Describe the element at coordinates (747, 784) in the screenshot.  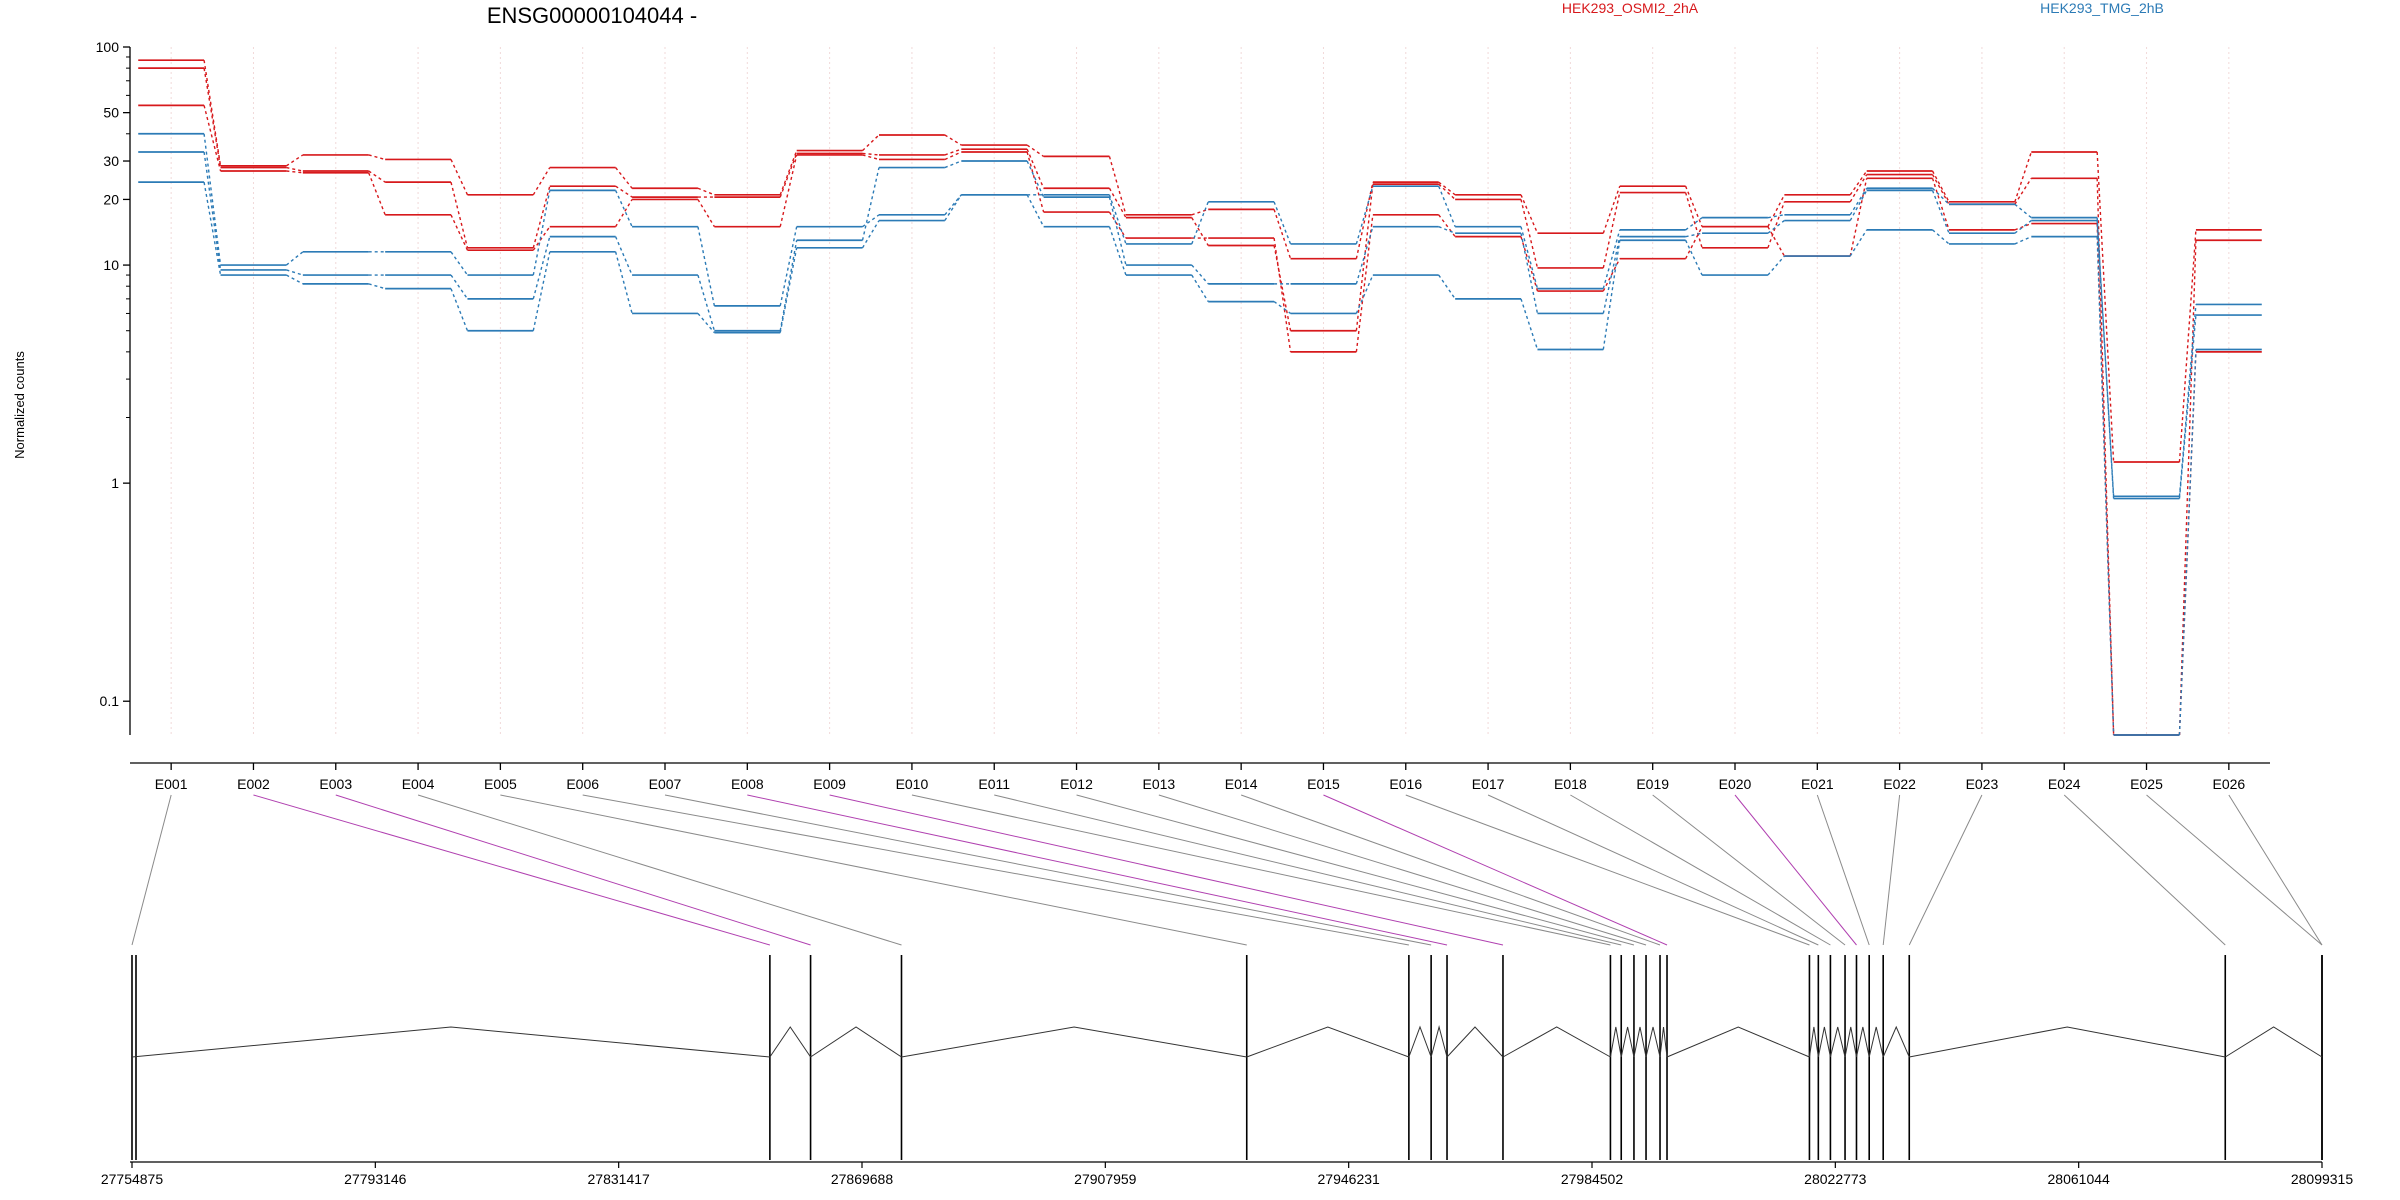
I see `x-tick-label: E008` at that location.